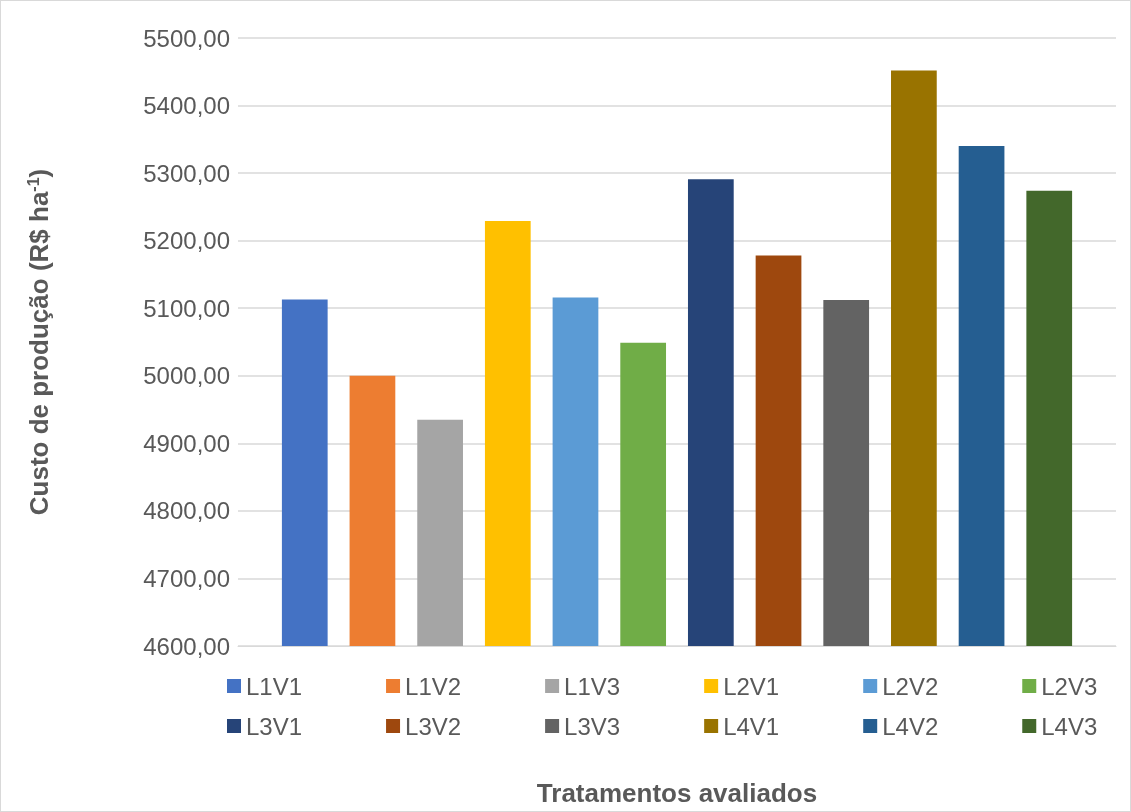  Describe the element at coordinates (677, 793) in the screenshot. I see `x-axis-title: Tratamentos avaliados` at that location.